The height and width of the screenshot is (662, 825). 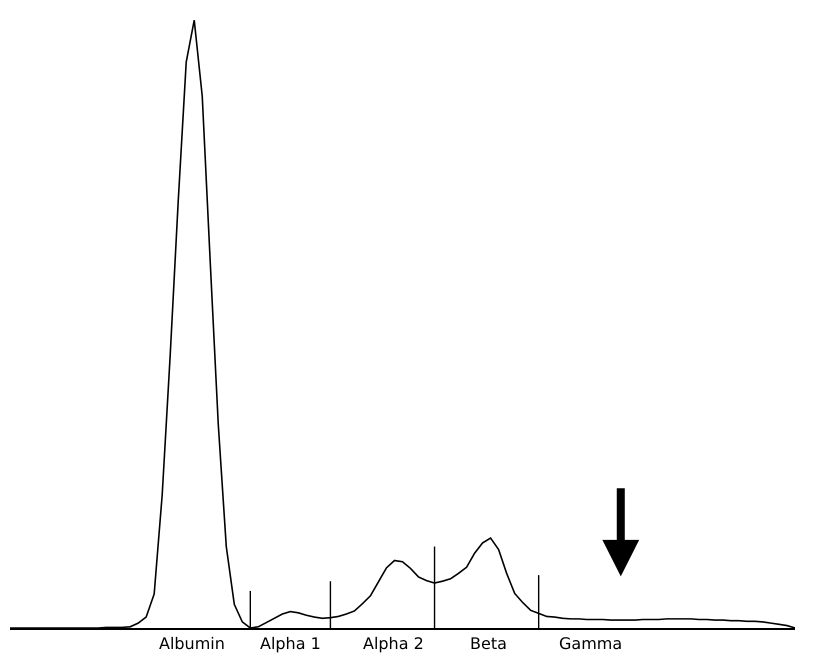 What do you see at coordinates (290, 643) in the screenshot?
I see `text: Alpha 1` at bounding box center [290, 643].